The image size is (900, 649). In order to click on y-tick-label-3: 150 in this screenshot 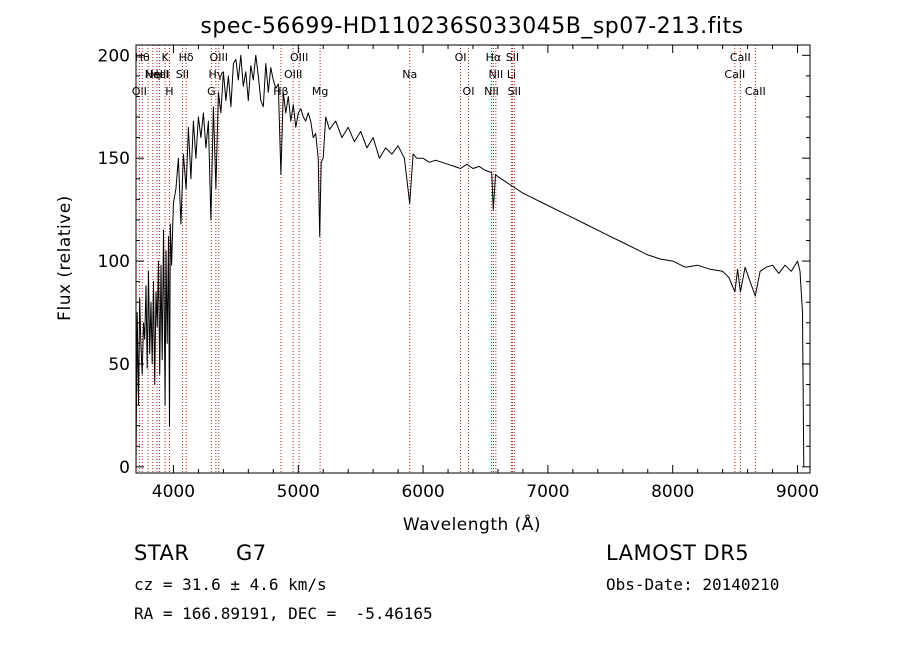, I will do `click(114, 159)`.